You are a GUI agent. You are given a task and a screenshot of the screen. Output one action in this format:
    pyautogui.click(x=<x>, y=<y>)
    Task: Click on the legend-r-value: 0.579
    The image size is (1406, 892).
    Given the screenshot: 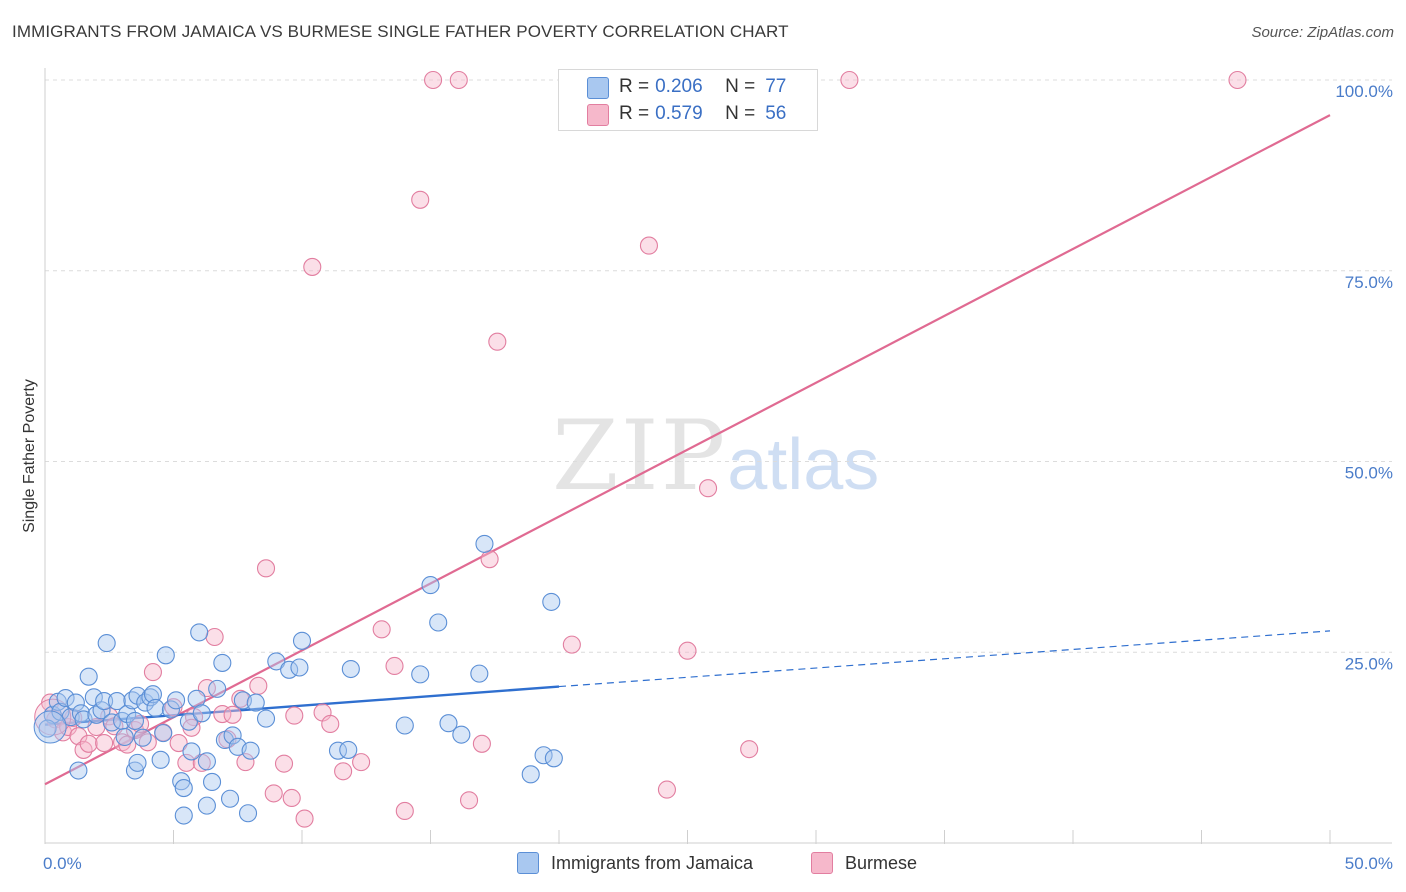 What is the action you would take?
    pyautogui.click(x=679, y=113)
    